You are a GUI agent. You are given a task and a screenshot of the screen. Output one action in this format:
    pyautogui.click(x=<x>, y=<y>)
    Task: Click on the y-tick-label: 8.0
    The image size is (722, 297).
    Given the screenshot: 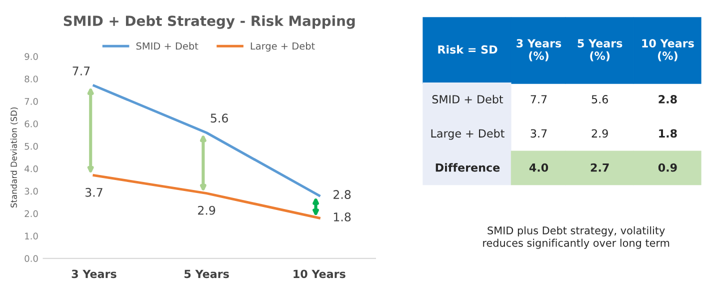 What is the action you would take?
    pyautogui.click(x=31, y=79)
    